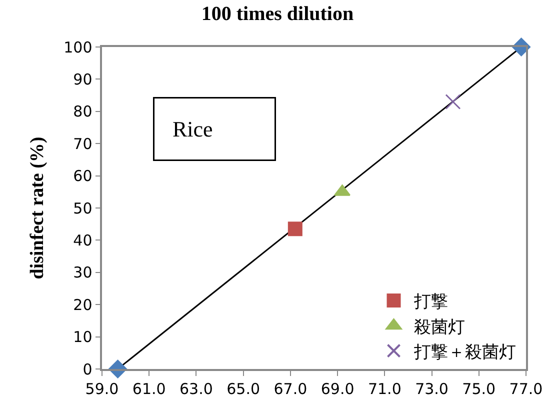 This screenshot has height=414, width=555. I want to click on y-tick-label: 80, so click(82, 111).